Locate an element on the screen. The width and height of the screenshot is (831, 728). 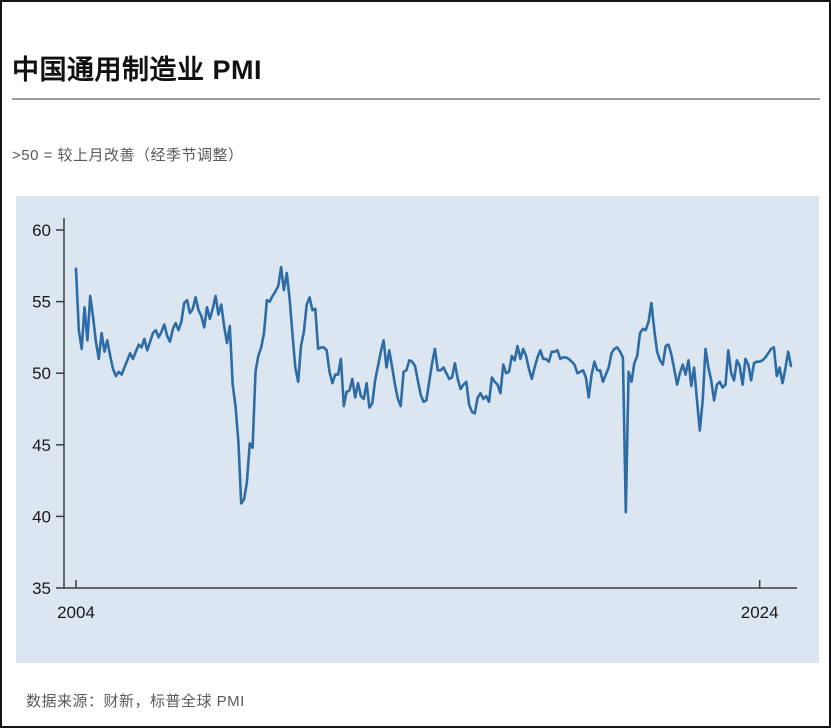
y-tick-label: 55 is located at coordinates (41, 302).